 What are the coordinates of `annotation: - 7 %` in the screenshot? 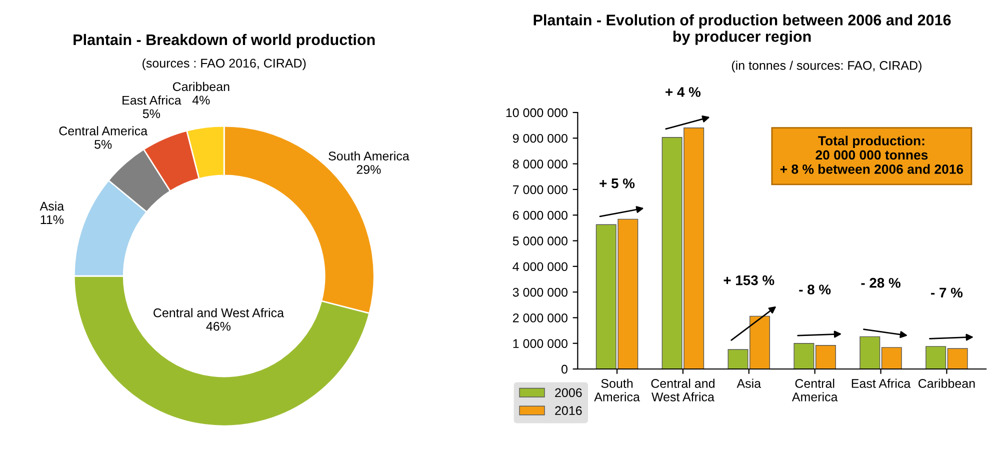 It's located at (947, 293).